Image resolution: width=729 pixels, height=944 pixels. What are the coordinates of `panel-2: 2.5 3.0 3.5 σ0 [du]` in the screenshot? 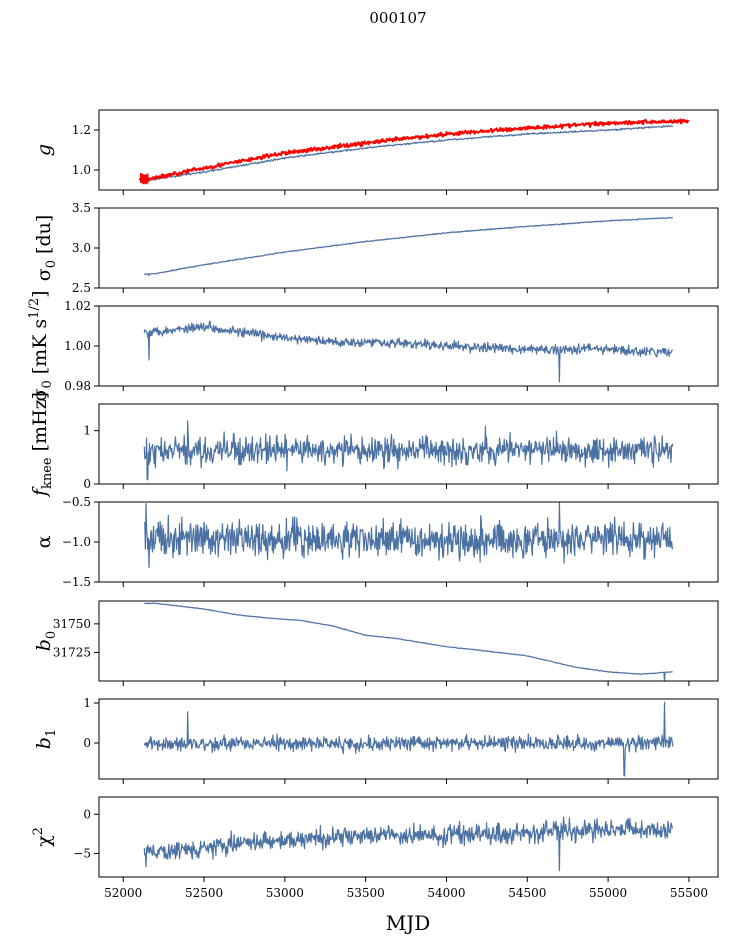 It's located at (376, 248).